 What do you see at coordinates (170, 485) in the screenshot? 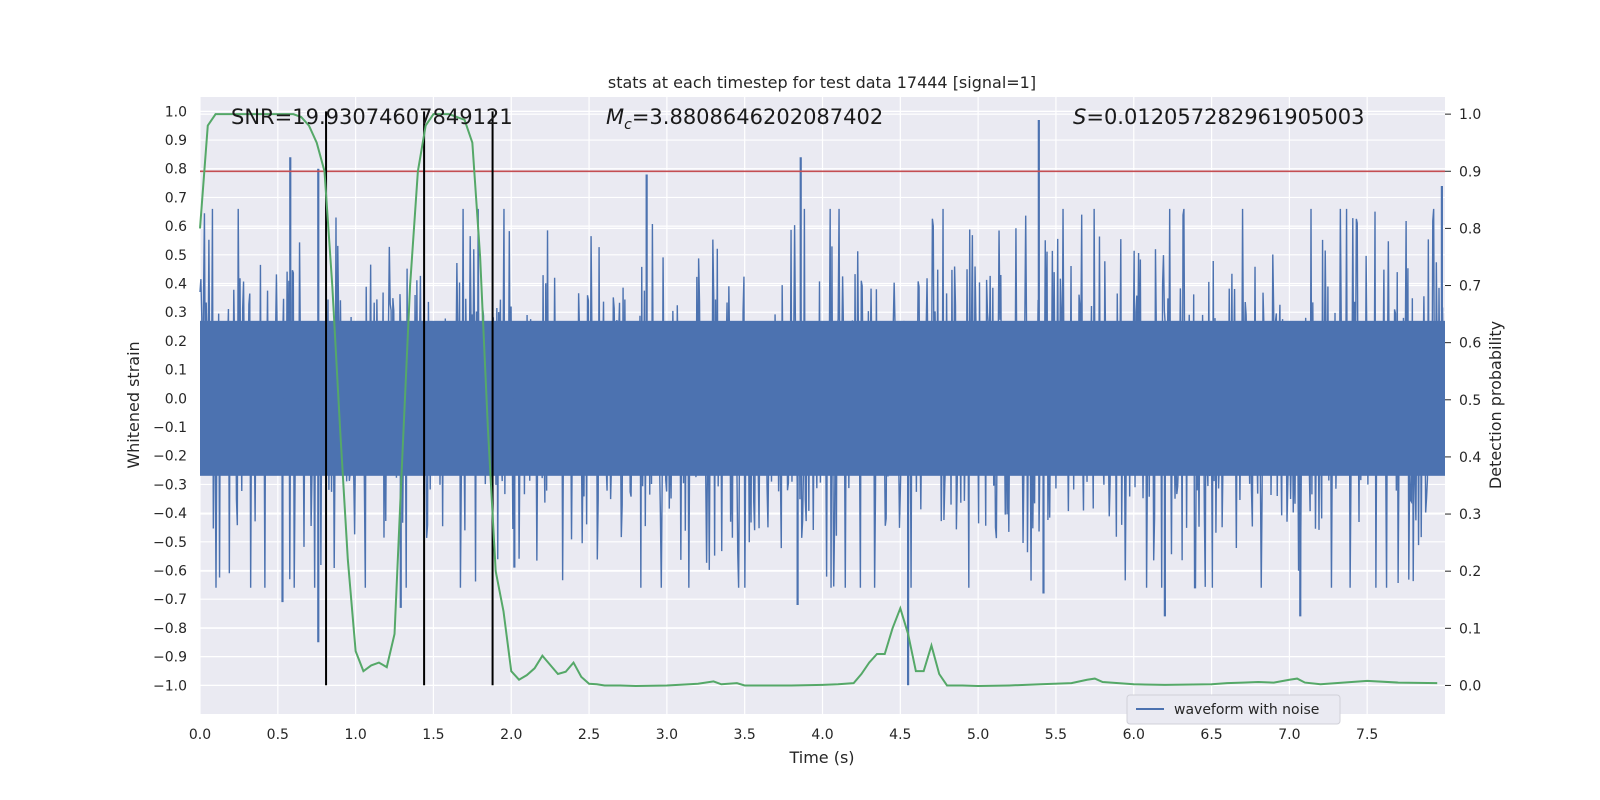
I see `left-tick-label: −0.3` at bounding box center [170, 485].